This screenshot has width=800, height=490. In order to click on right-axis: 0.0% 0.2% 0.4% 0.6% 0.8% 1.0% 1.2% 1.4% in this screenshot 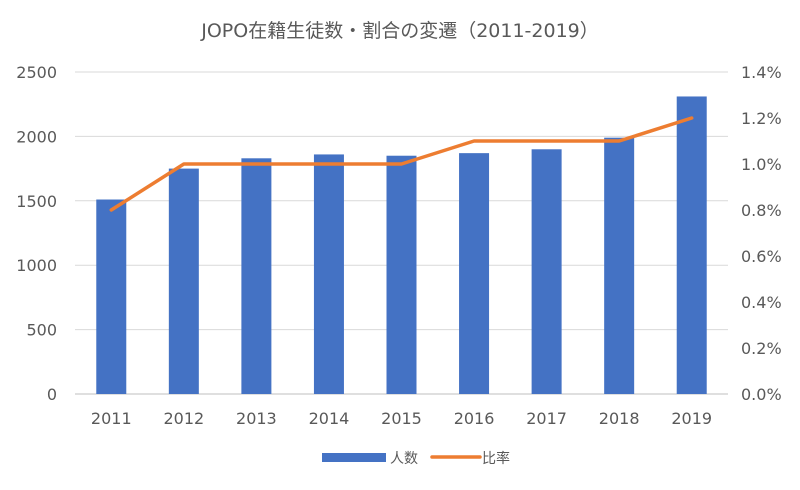, I will do `click(761, 233)`.